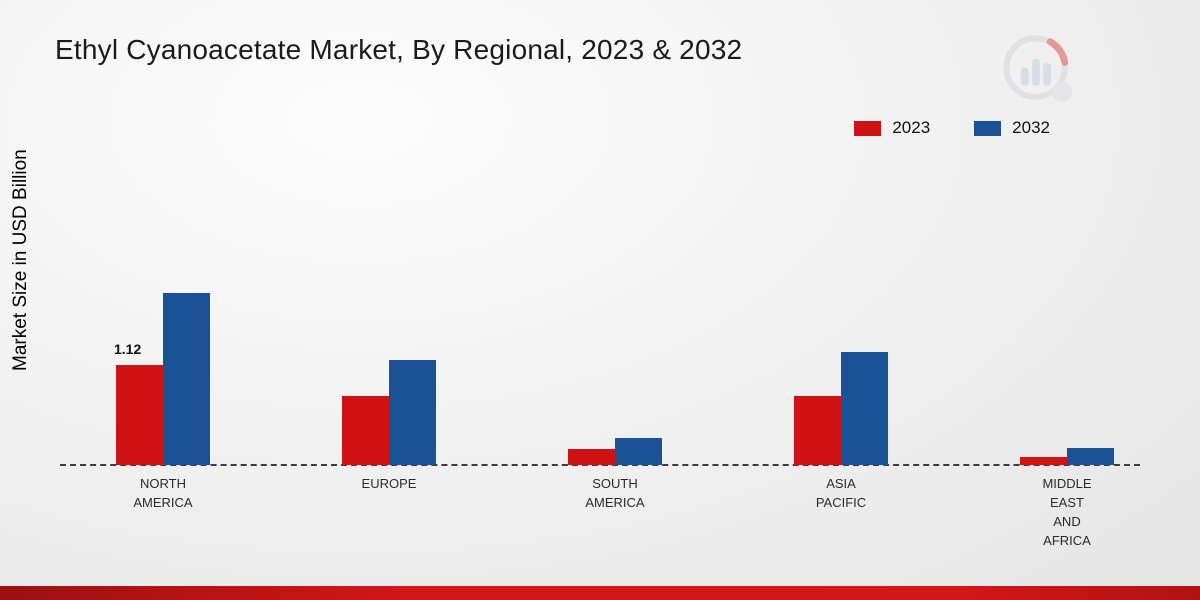 This screenshot has width=1200, height=600. What do you see at coordinates (412, 412) in the screenshot?
I see `bar-2032-europe` at bounding box center [412, 412].